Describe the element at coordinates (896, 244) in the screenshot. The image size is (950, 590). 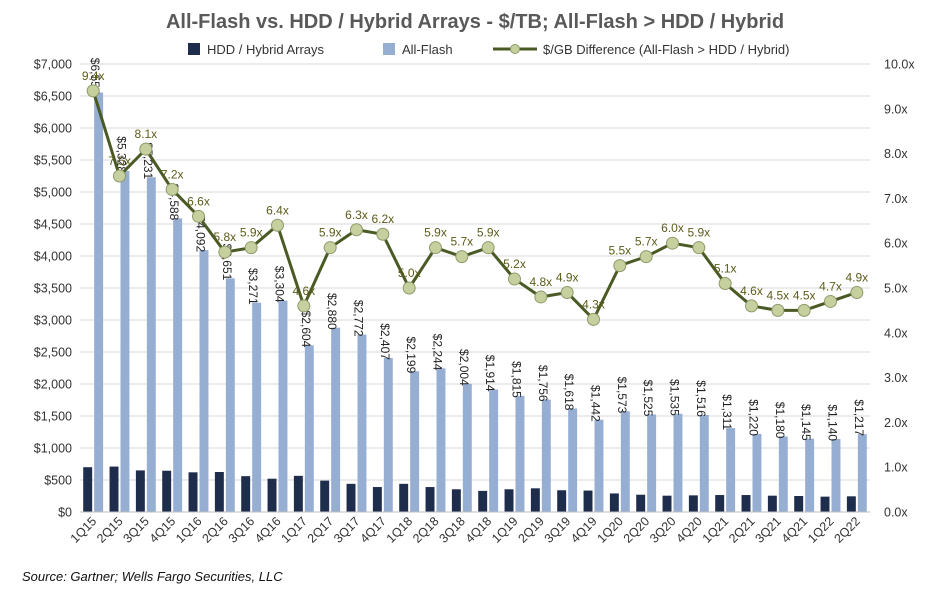
I see `y-right-tick-label: 6.0x` at that location.